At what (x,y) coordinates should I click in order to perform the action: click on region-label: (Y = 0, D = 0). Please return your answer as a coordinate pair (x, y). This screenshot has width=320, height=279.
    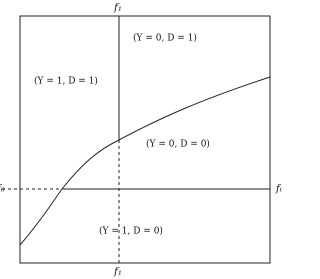
    Looking at the image, I should click on (178, 144).